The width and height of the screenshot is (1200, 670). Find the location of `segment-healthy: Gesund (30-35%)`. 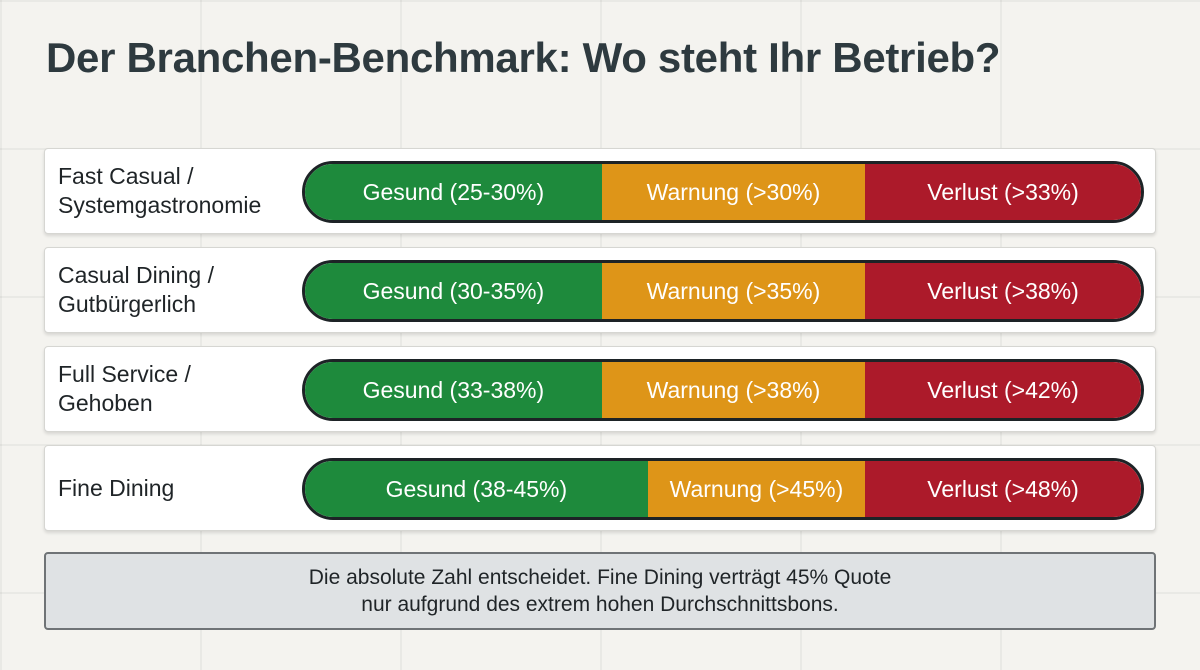

segment-healthy: Gesund (30-35%) is located at coordinates (453, 291).